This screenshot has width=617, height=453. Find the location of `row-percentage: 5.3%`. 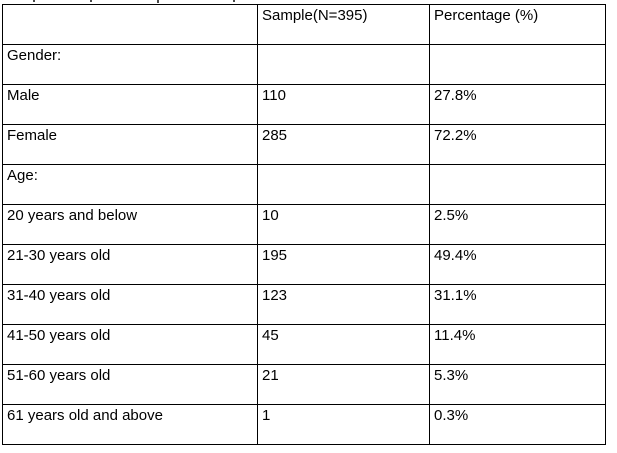

row-percentage: 5.3% is located at coordinates (517, 384).